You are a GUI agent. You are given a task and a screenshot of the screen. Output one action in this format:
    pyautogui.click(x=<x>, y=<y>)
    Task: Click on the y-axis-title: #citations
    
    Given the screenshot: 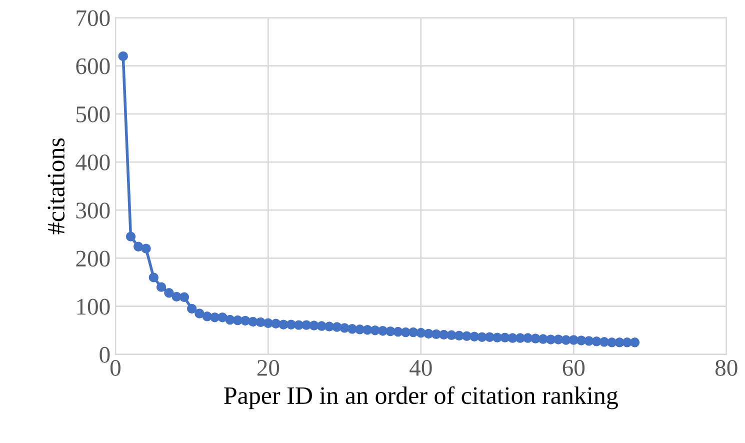 What is the action you would take?
    pyautogui.click(x=56, y=186)
    